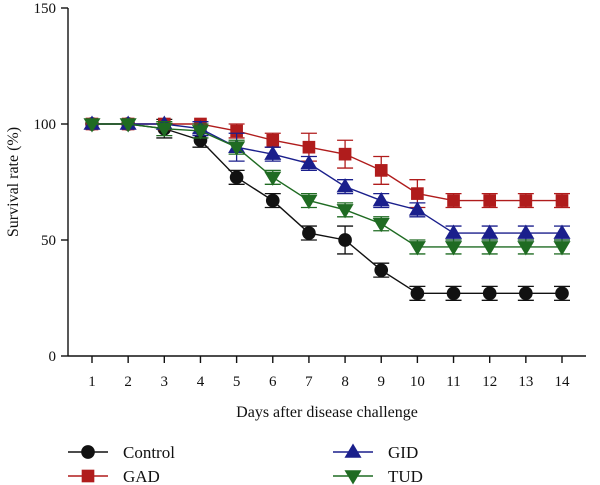  What do you see at coordinates (141, 476) in the screenshot?
I see `legend-label: GAD` at bounding box center [141, 476].